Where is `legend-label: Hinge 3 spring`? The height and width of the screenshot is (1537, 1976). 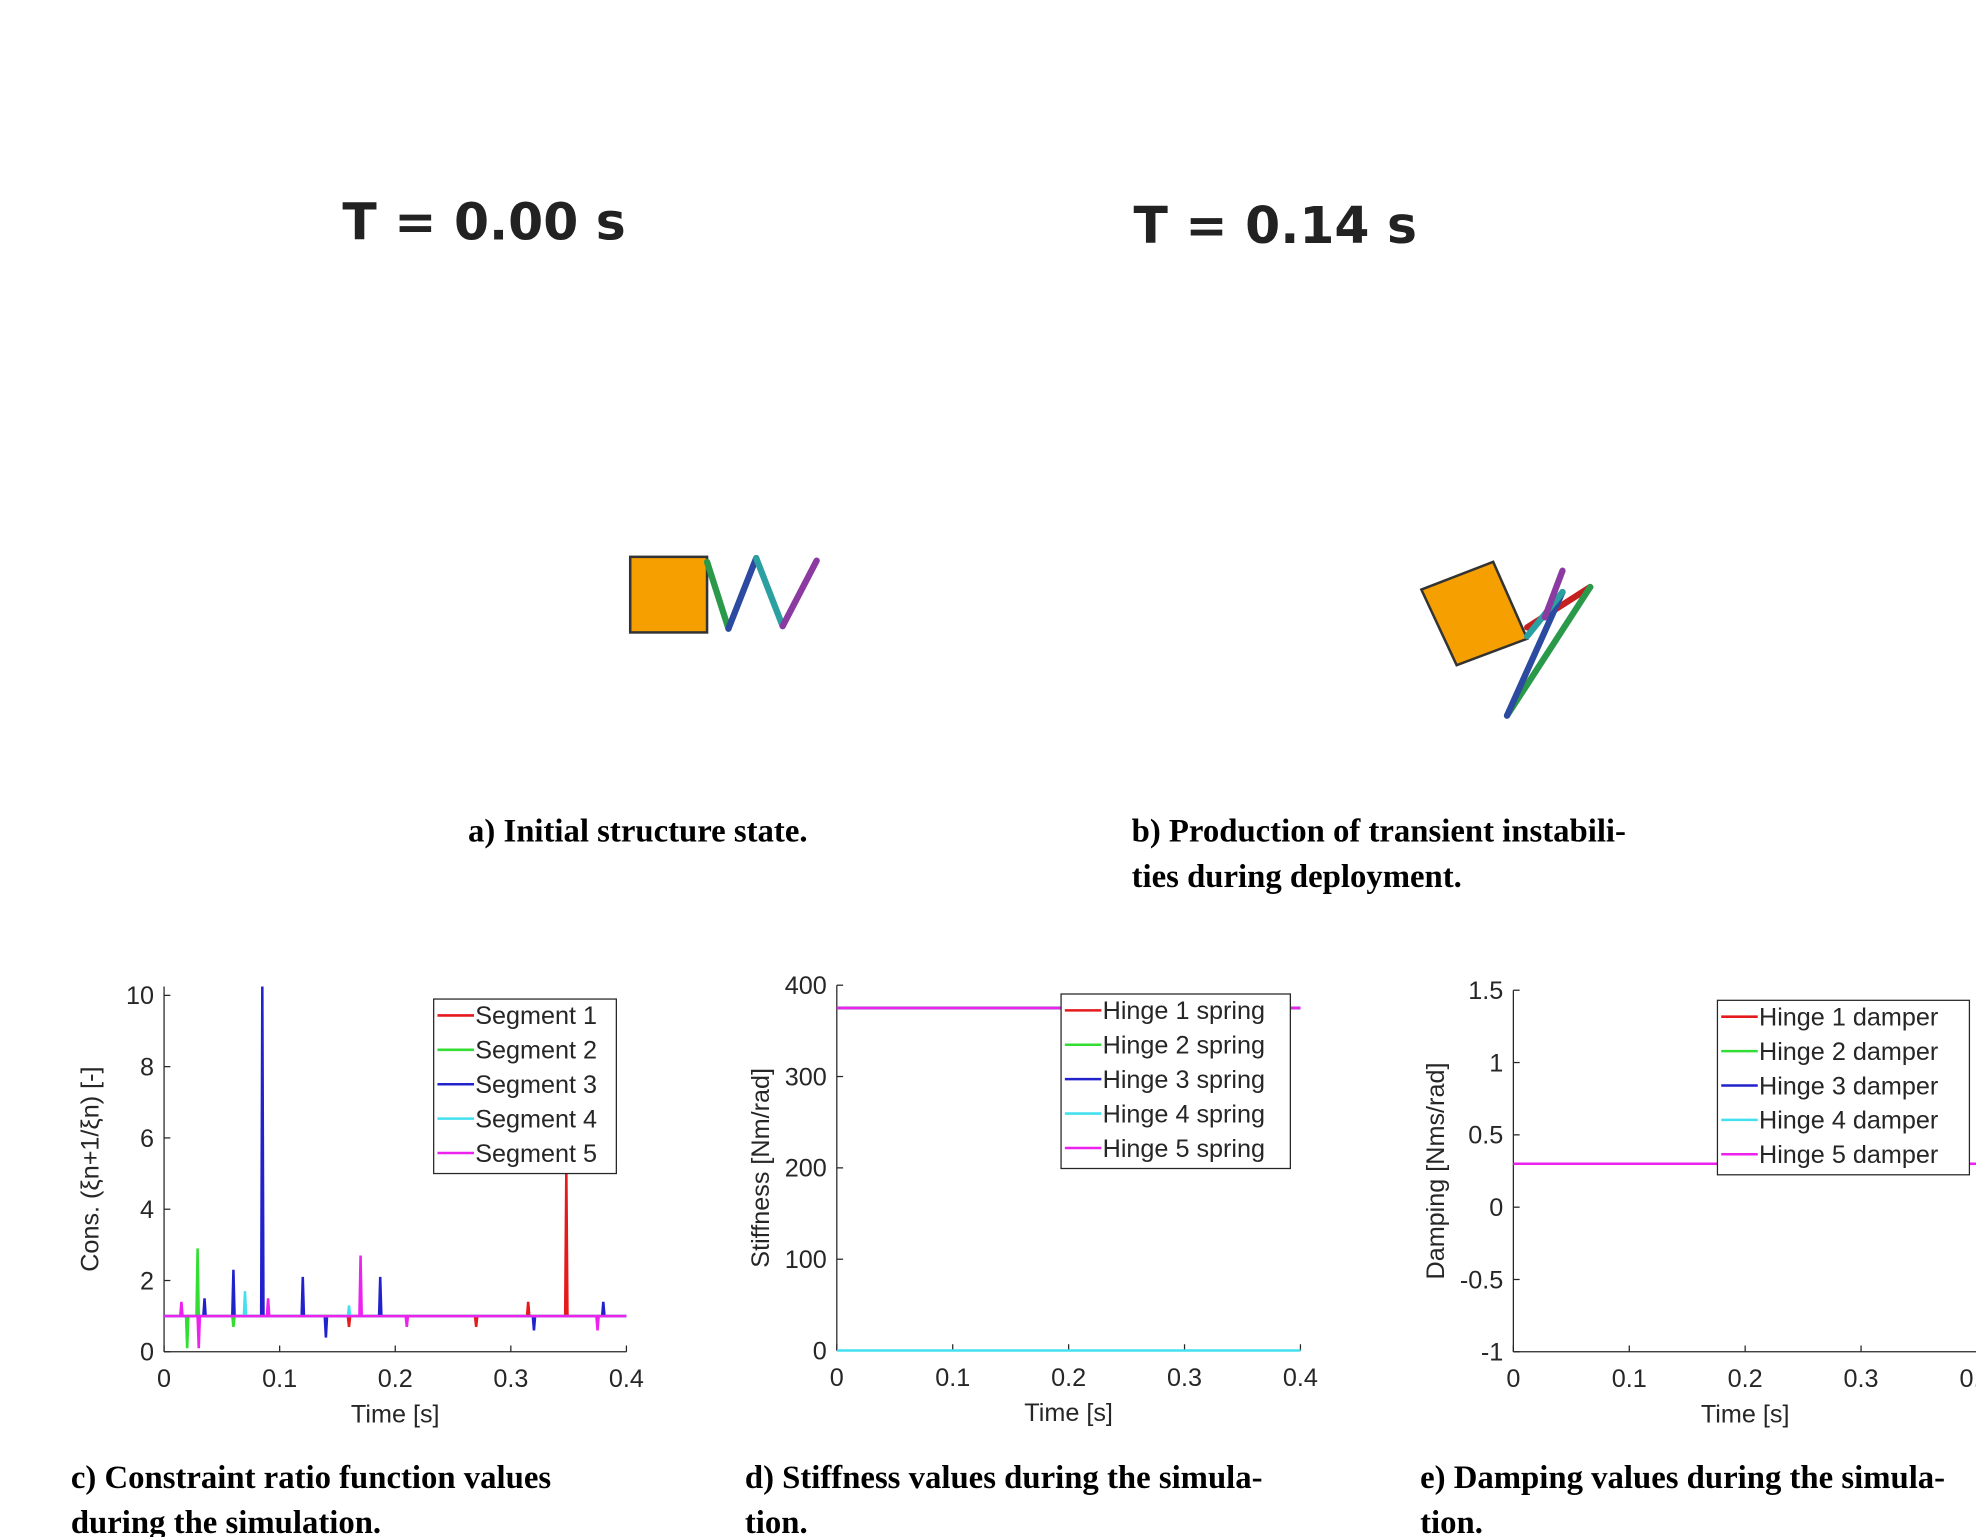
legend-label: Hinge 3 spring is located at coordinates (1184, 1080).